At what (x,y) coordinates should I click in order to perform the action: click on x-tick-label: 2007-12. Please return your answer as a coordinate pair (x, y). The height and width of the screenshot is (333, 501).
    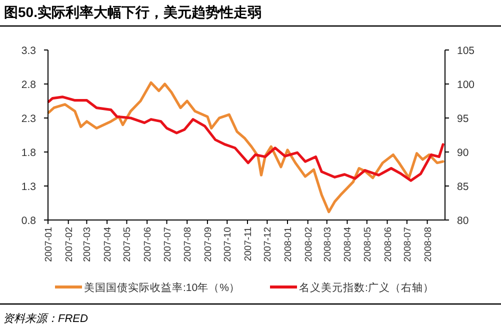
    Looking at the image, I should click on (268, 244).